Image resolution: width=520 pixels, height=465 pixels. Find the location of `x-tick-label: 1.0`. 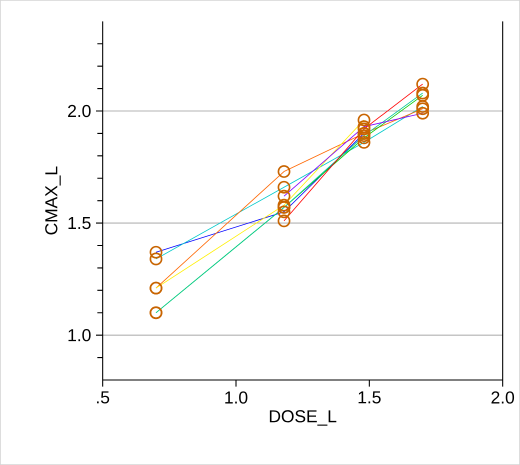

x-tick-label: 1.0 is located at coordinates (236, 397).